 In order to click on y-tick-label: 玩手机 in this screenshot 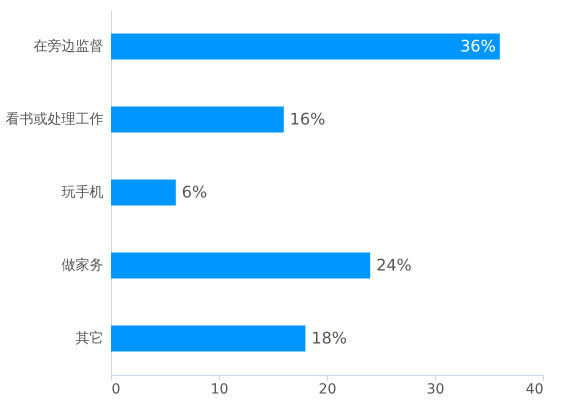, I will do `click(83, 192)`.